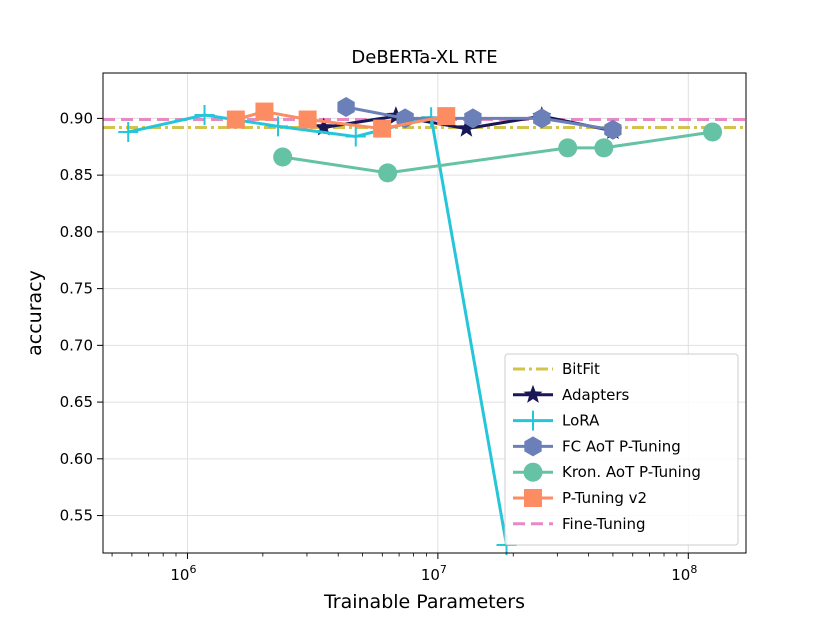  What do you see at coordinates (581, 421) in the screenshot?
I see `legend-label: LoRA` at bounding box center [581, 421].